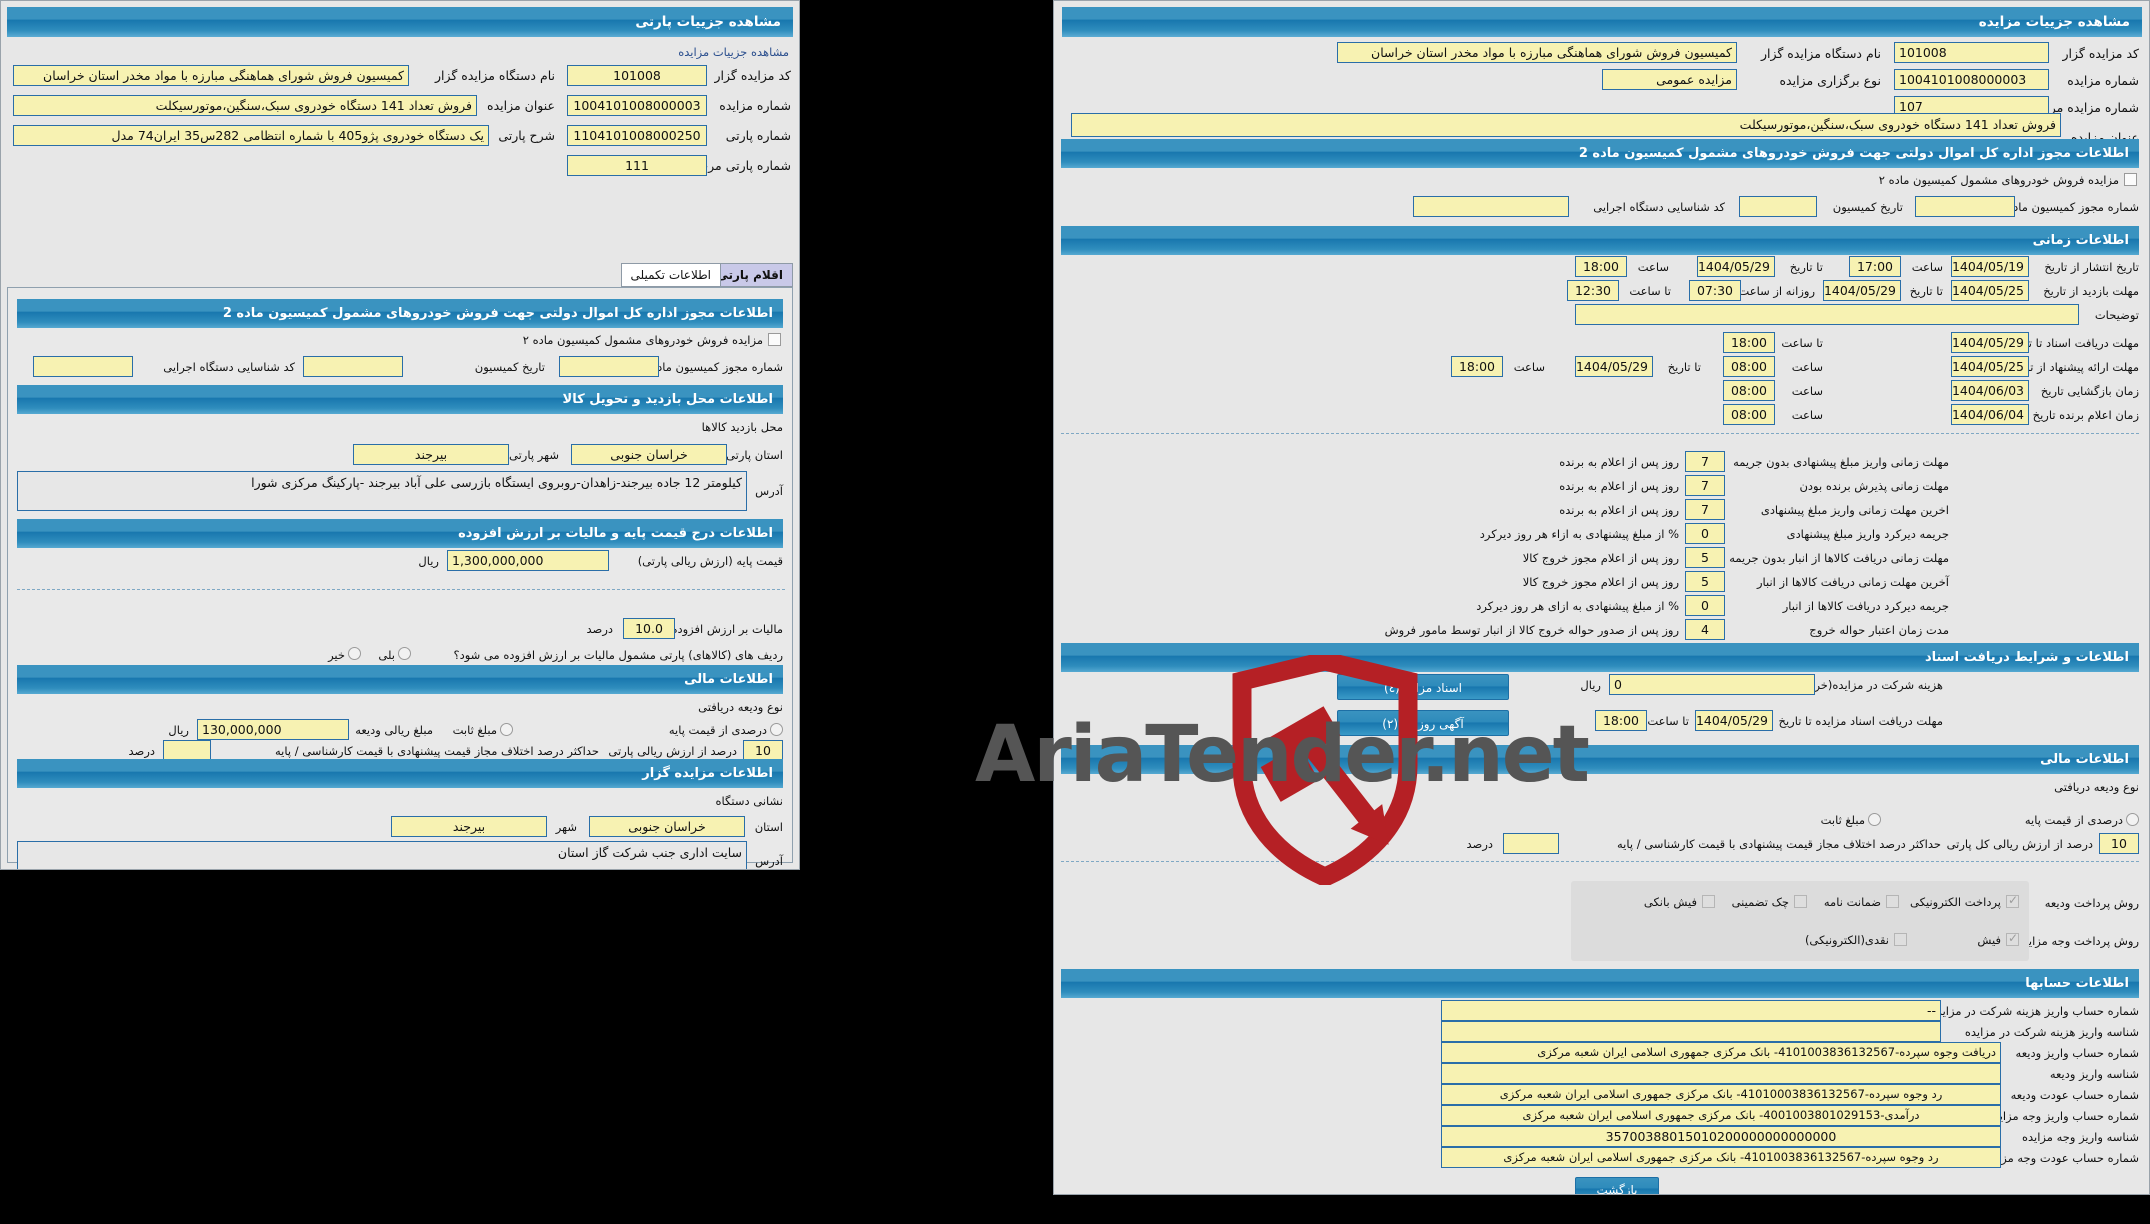  Describe the element at coordinates (667, 826) in the screenshot. I see `field-holder-province: خراسان جنوبی` at that location.